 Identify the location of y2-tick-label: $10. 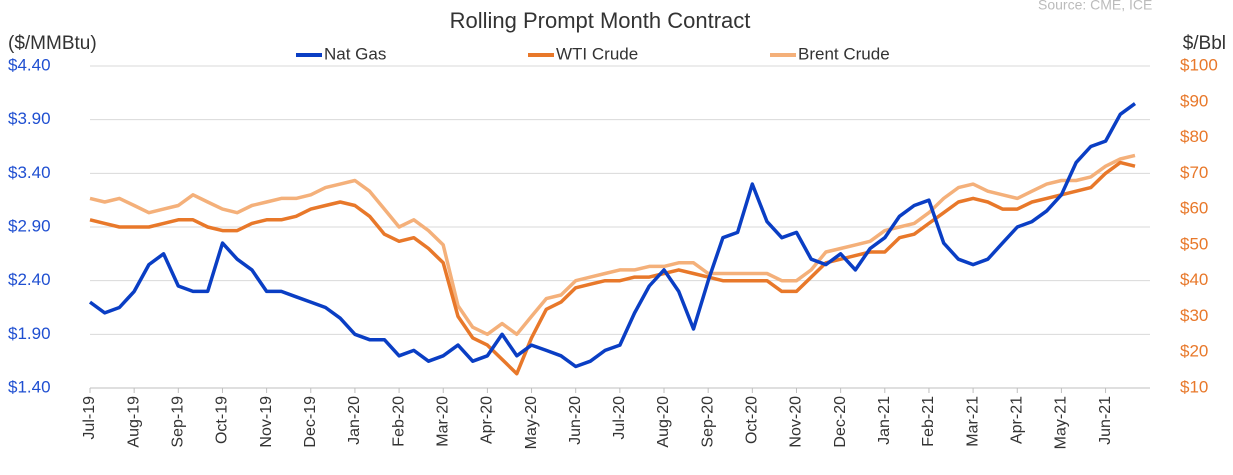
(1194, 386).